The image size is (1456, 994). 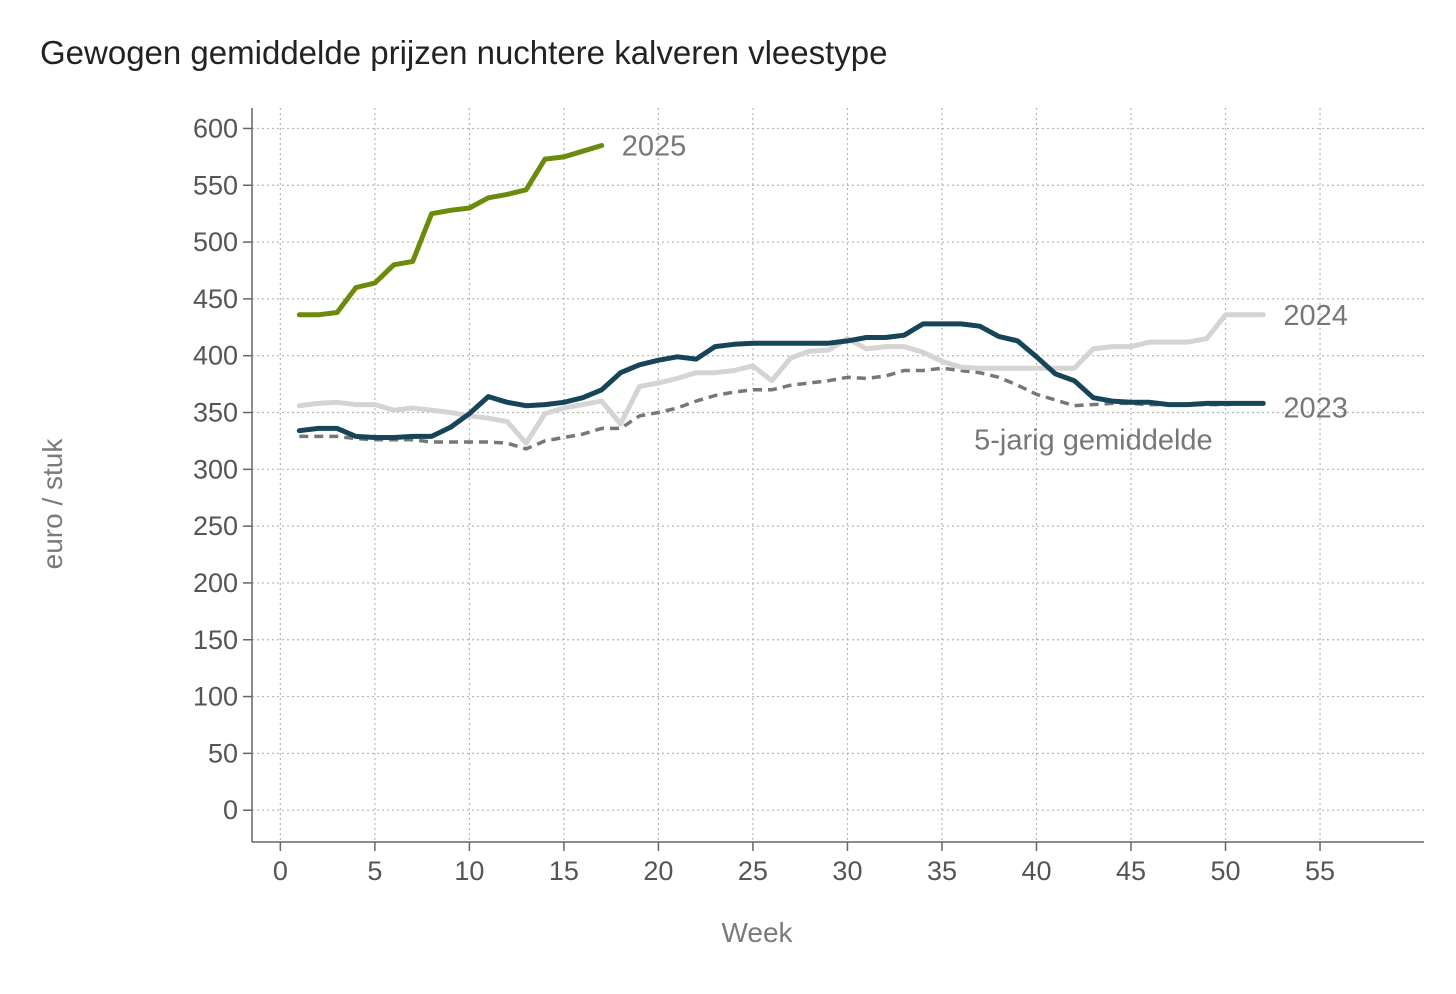 I want to click on x-tick-label: 25, so click(x=753, y=871).